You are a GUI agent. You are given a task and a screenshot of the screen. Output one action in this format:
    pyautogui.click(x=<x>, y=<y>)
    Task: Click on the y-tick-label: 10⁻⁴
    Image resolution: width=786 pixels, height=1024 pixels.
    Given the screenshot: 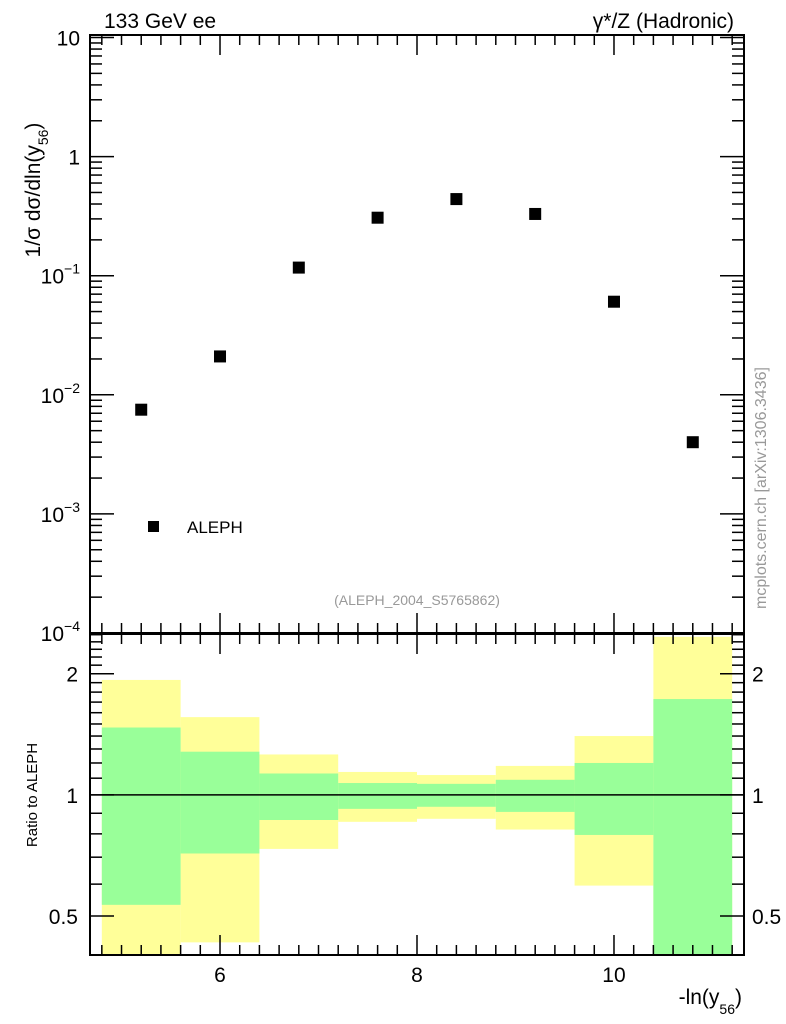 What is the action you would take?
    pyautogui.click(x=61, y=632)
    